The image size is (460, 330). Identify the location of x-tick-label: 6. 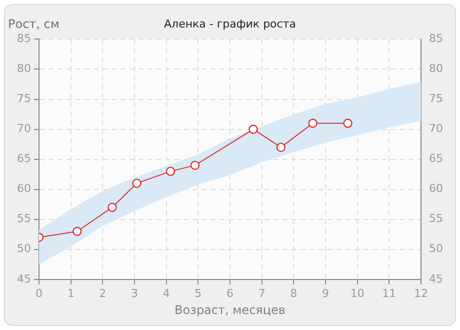
(230, 293).